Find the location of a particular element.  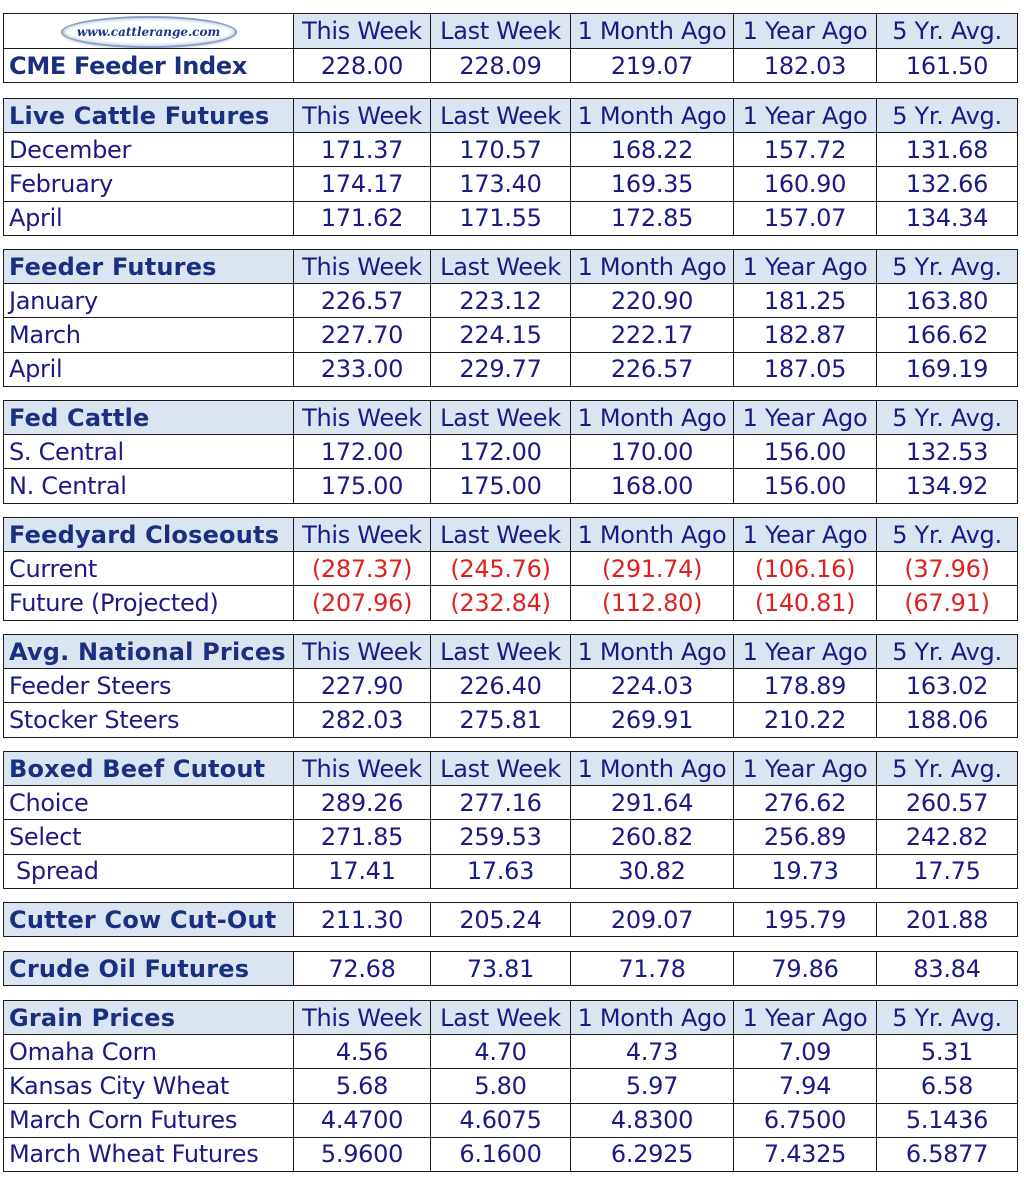

value-cell: 134.92 is located at coordinates (947, 486).